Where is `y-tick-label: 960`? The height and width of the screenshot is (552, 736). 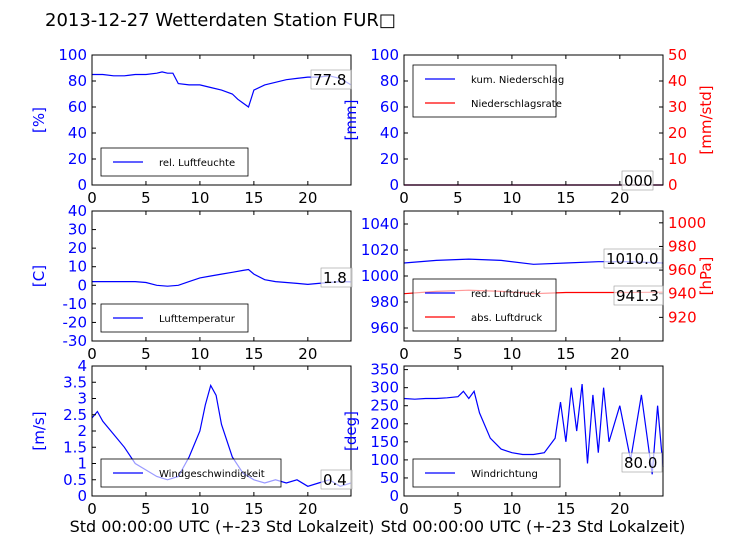
y-tick-label: 960 is located at coordinates (384, 328).